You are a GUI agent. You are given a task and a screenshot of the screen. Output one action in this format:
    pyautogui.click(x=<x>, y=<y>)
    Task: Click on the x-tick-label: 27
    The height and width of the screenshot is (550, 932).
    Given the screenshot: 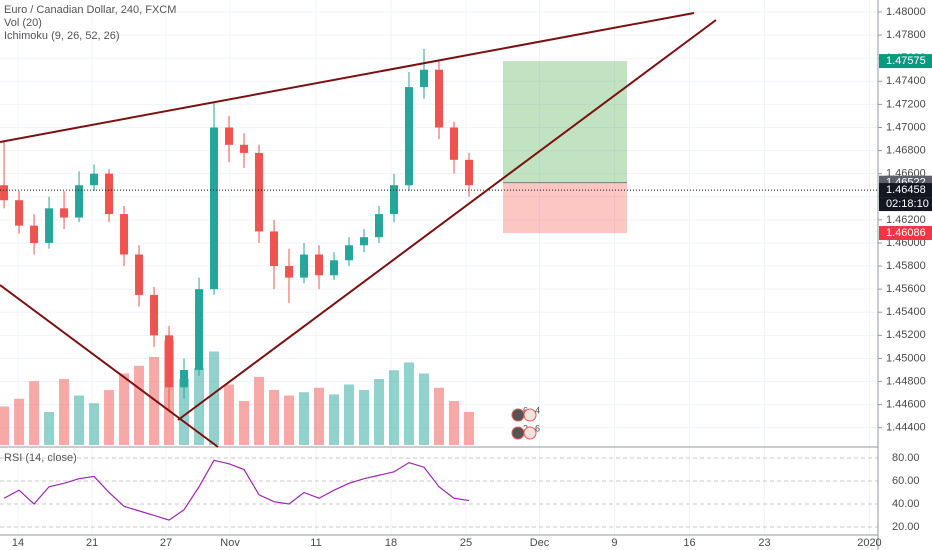 What is the action you would take?
    pyautogui.click(x=166, y=543)
    